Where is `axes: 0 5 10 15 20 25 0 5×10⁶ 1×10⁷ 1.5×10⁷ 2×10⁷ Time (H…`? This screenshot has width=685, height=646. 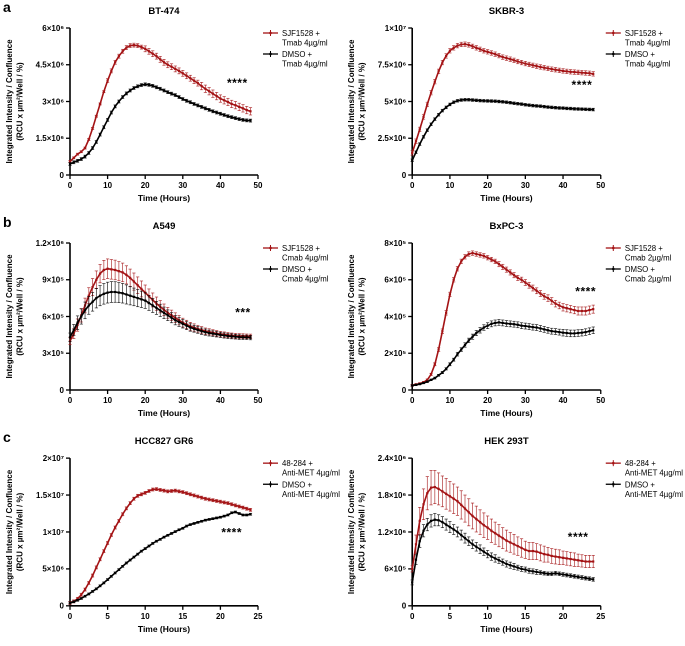 axes: 0 5 10 15 20 25 0 5×10⁶ 1×10⁷ 1.5×10⁷ 2×10⁷ Time (H… is located at coordinates (134, 544).